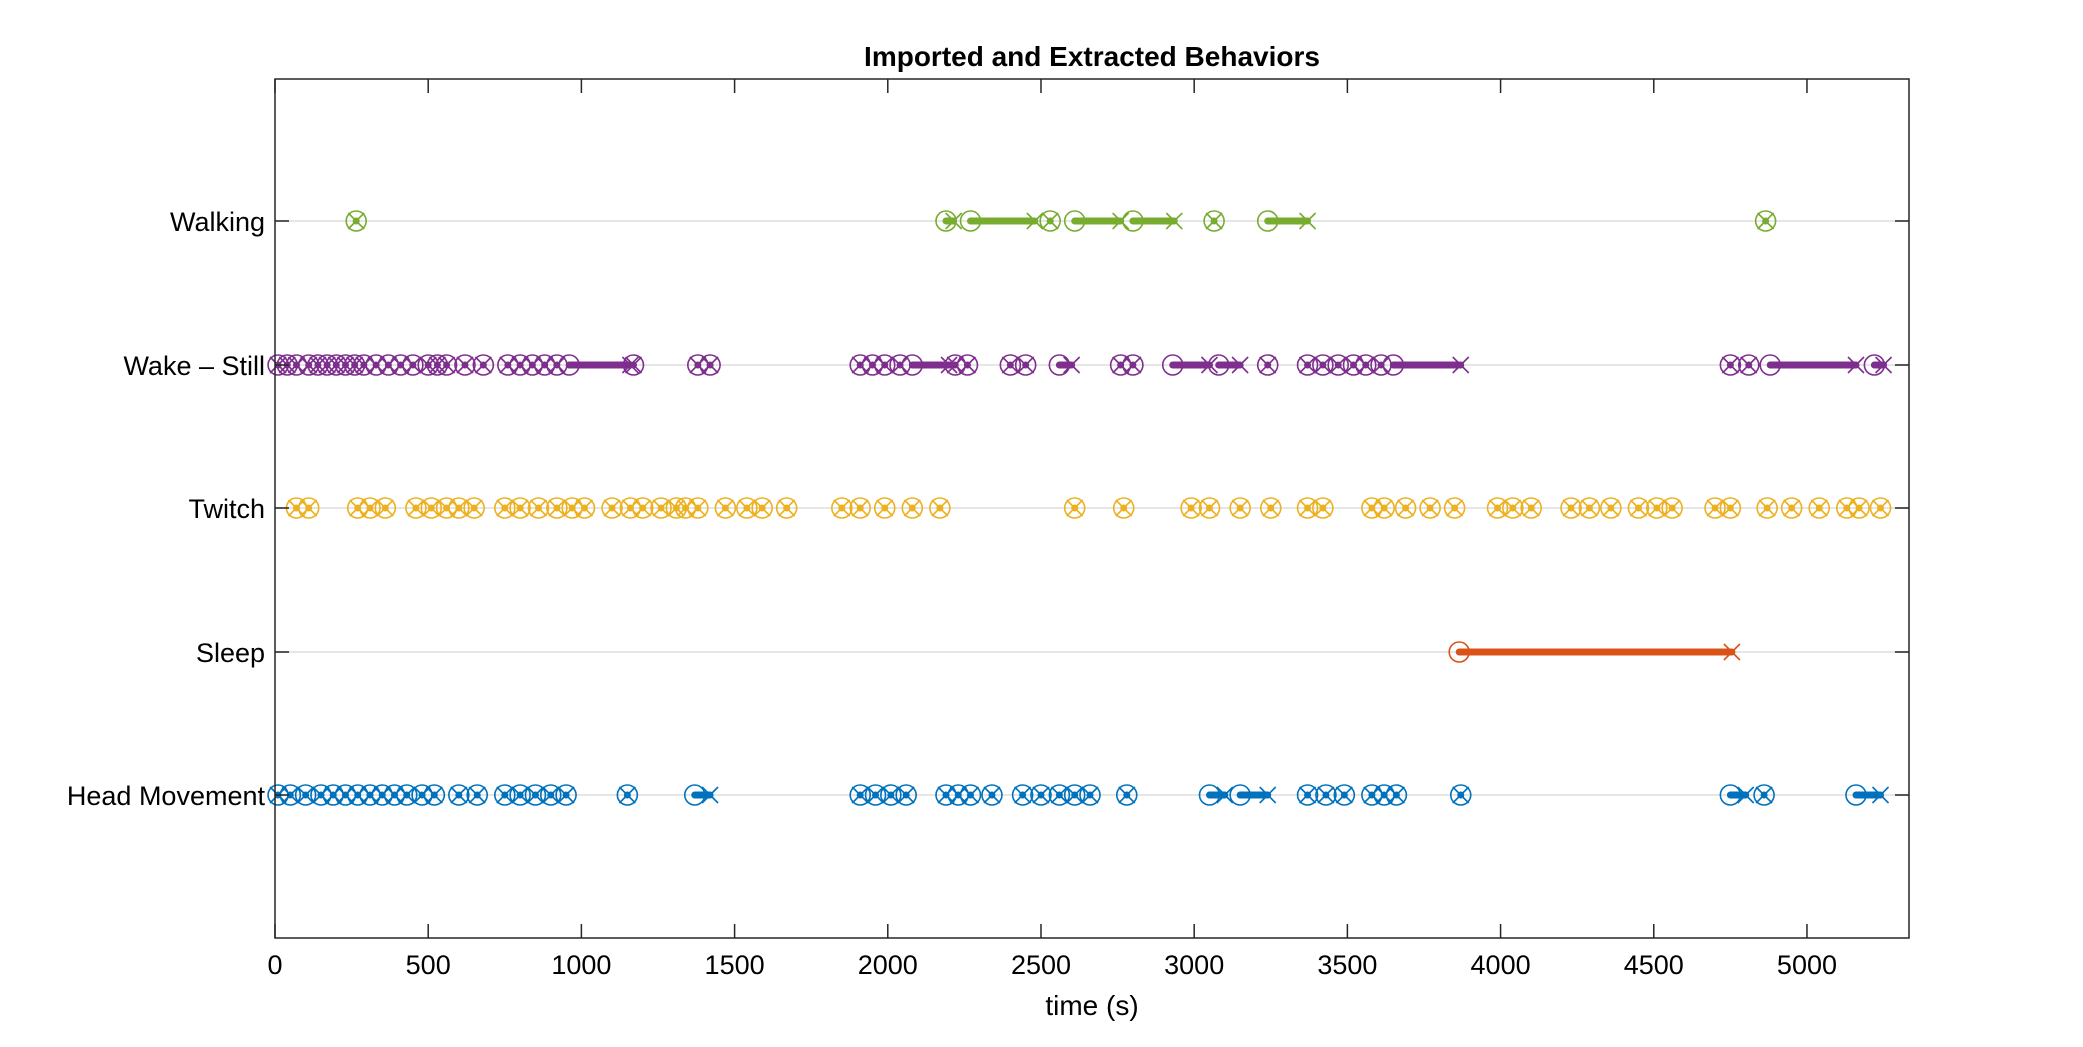 Image resolution: width=2083 pixels, height=1047 pixels. What do you see at coordinates (1654, 965) in the screenshot?
I see `x-tick-label: 4500` at bounding box center [1654, 965].